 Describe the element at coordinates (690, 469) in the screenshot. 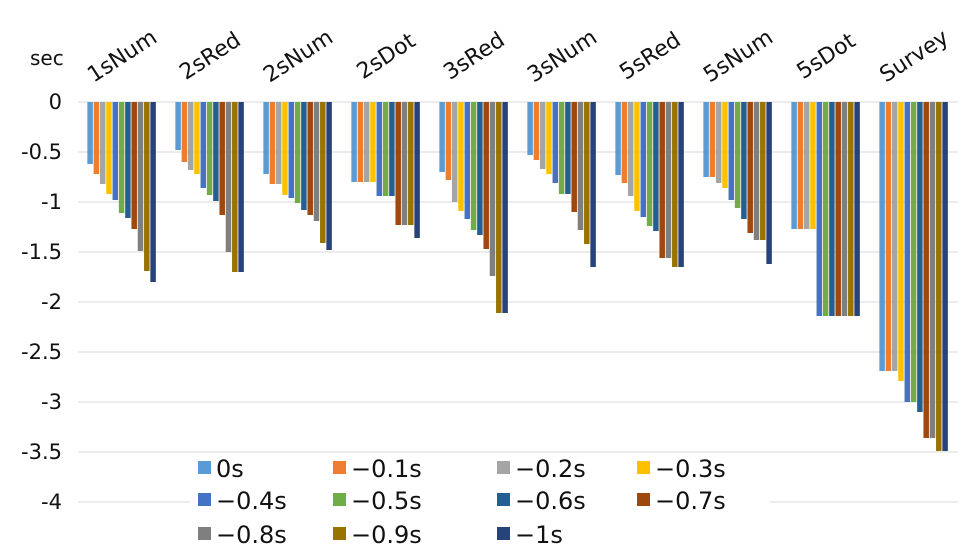

I see `legend-label: −0.3s` at that location.